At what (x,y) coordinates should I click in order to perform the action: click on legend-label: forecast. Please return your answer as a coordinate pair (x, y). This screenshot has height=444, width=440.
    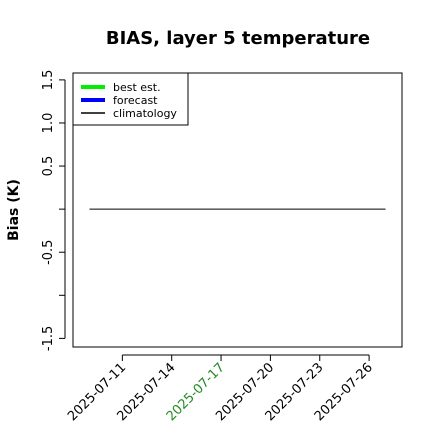
    Looking at the image, I should click on (135, 100).